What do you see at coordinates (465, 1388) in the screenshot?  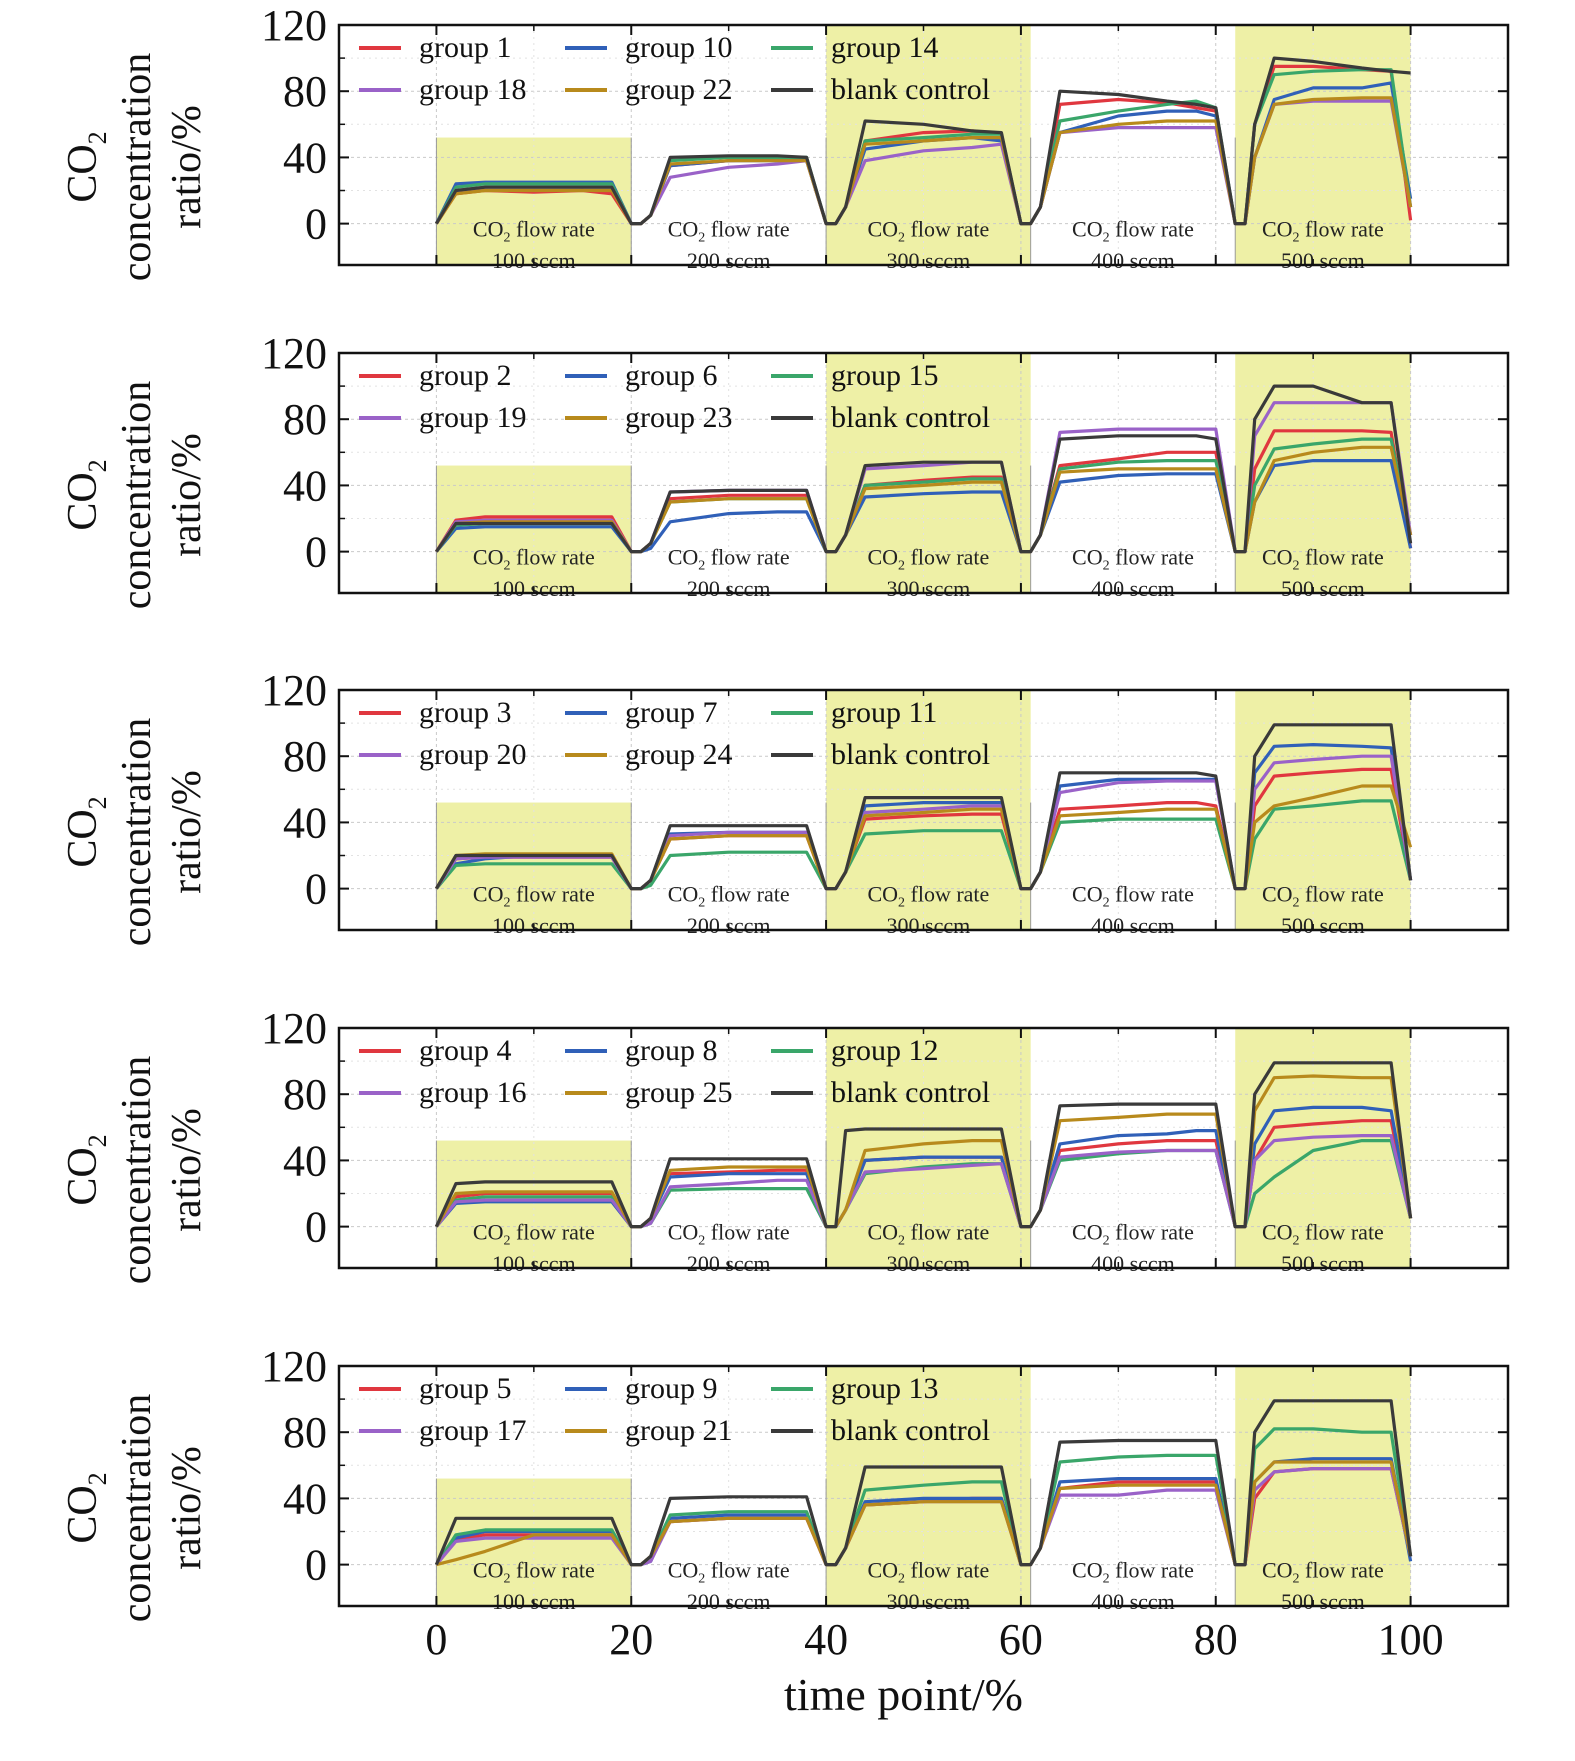 I see `legend-label: group 5` at bounding box center [465, 1388].